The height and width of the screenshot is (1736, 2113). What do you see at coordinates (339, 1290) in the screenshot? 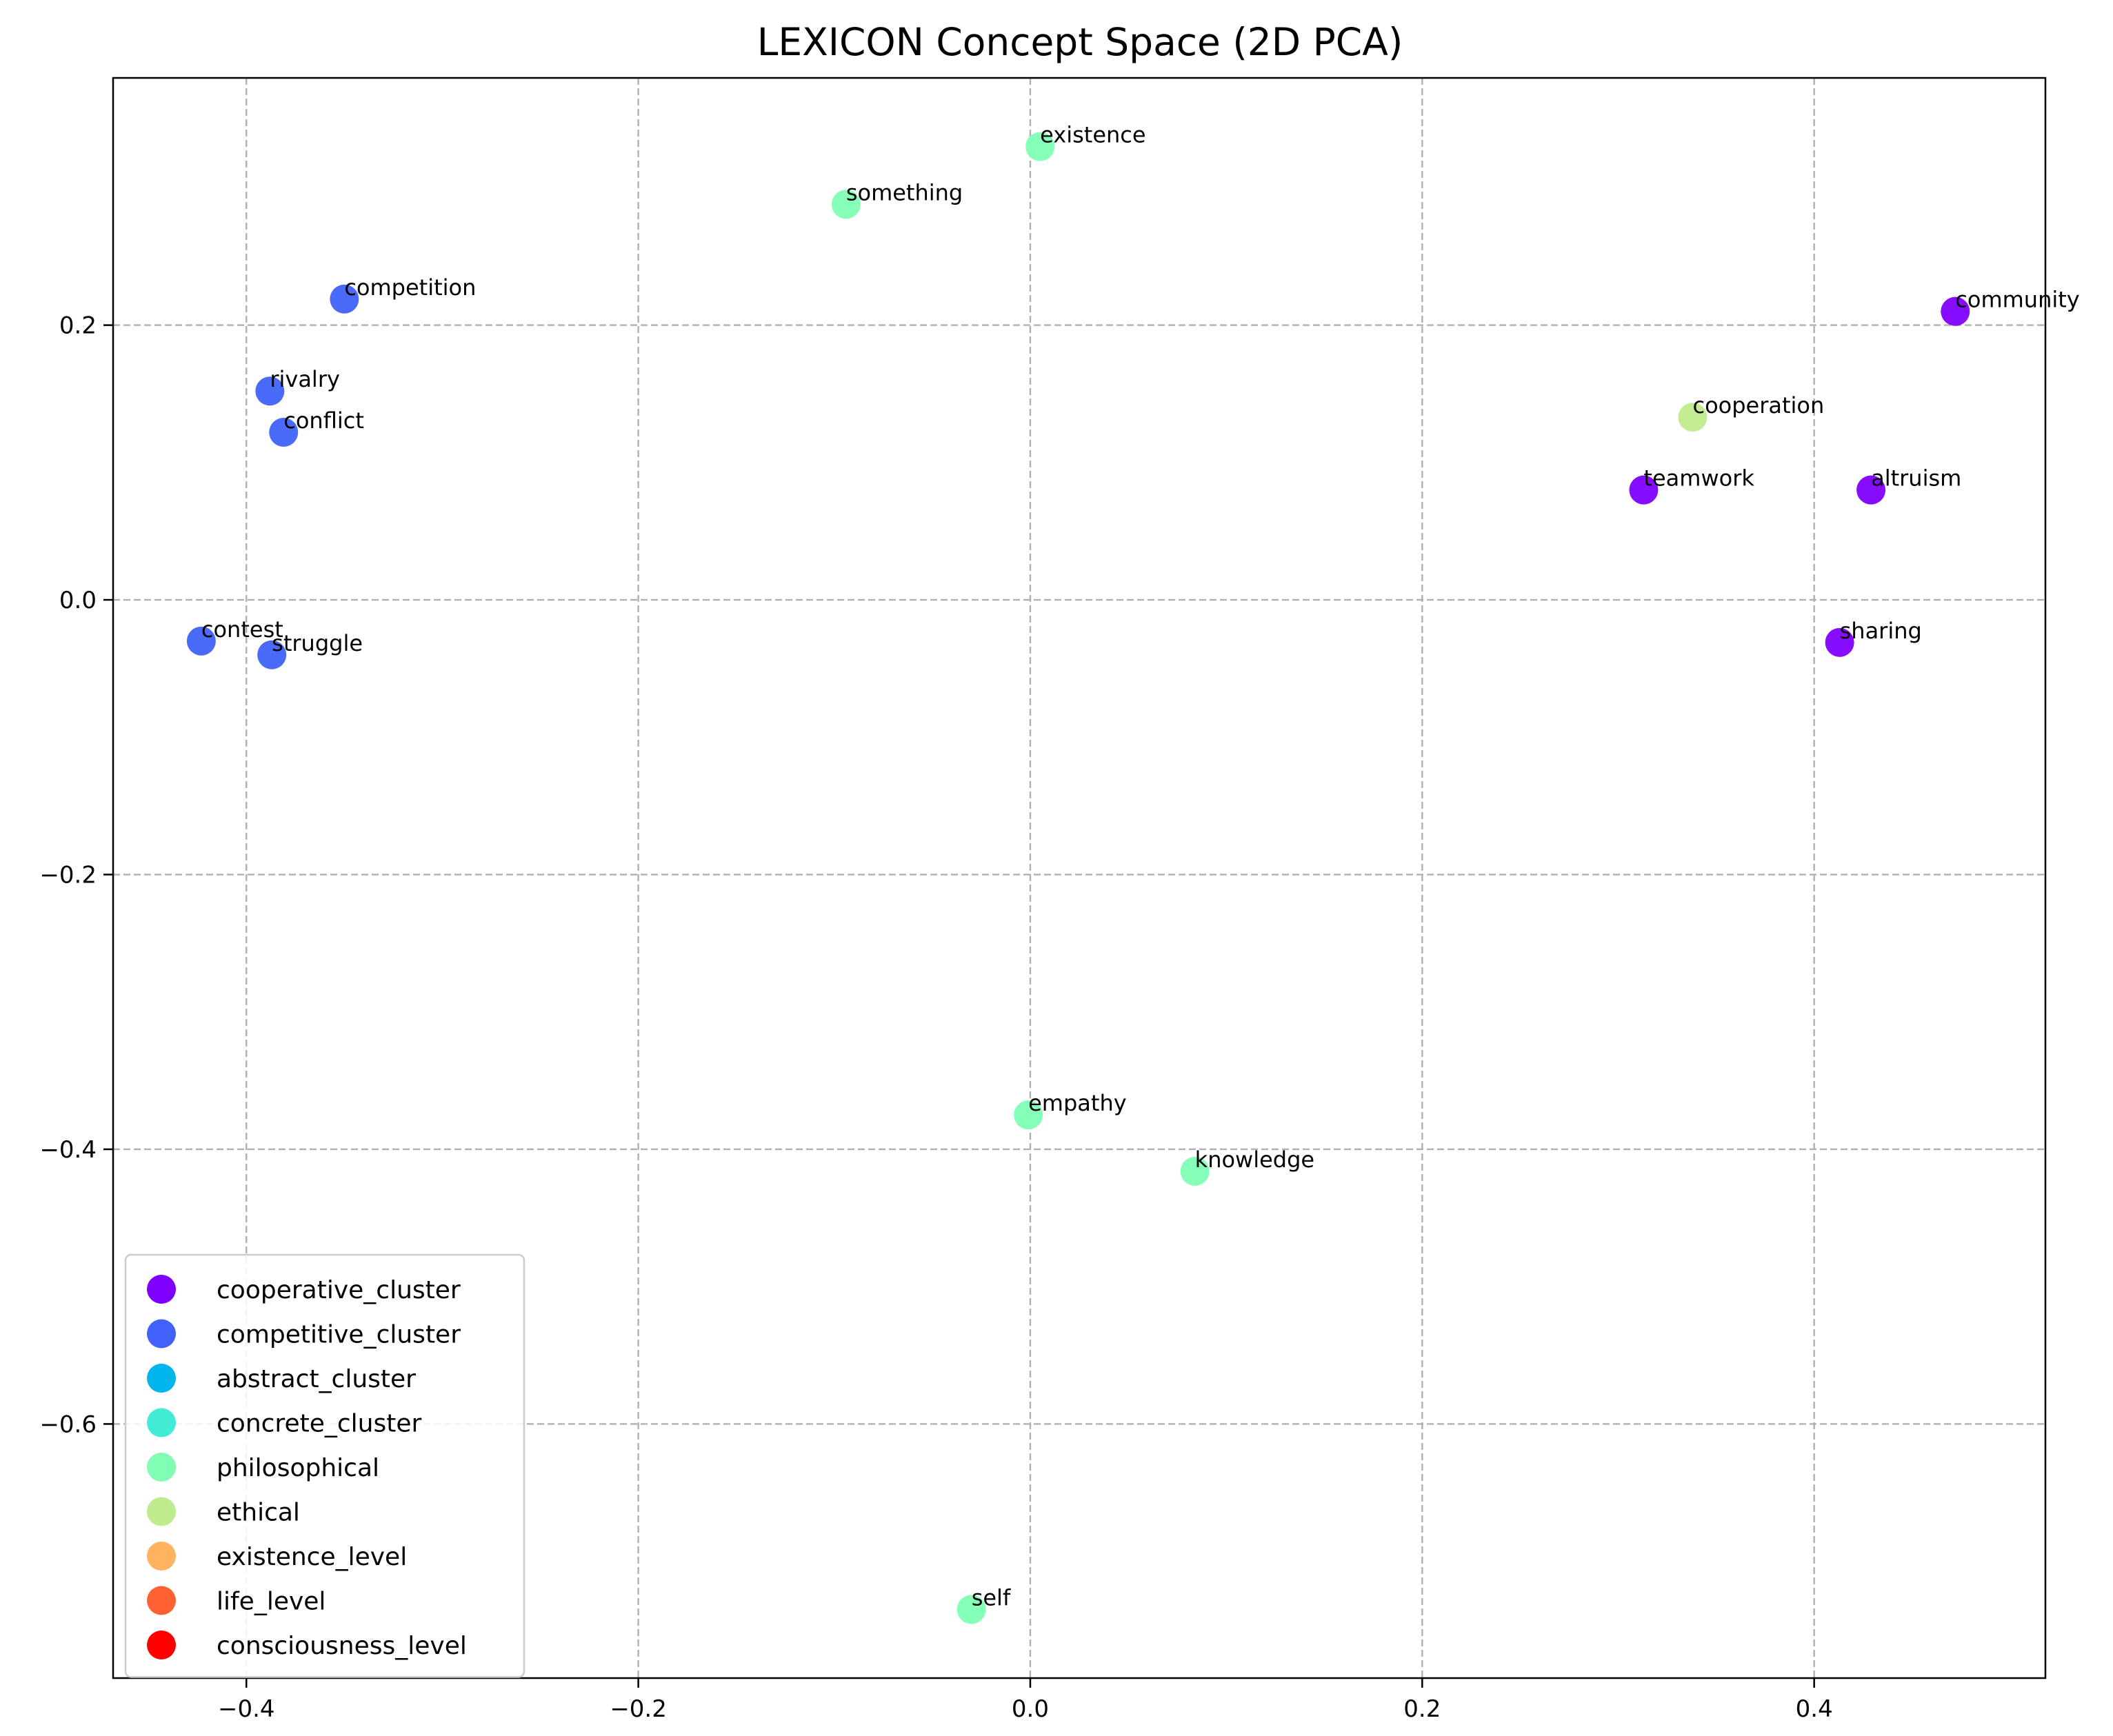
I see `legend-label-cooperative_cluster: cooperative_cluster` at bounding box center [339, 1290].